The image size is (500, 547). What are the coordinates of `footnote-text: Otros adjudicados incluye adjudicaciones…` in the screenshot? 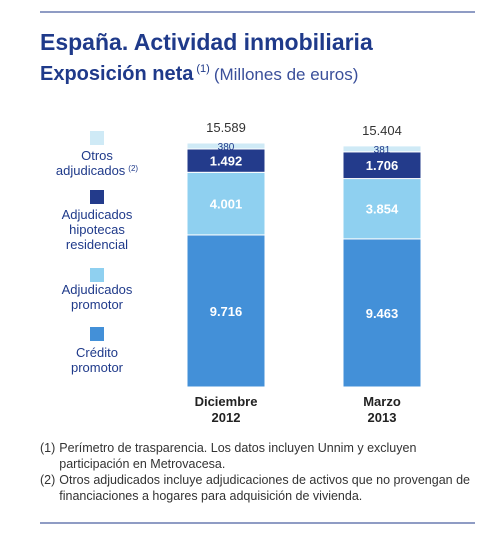 It's located at (264, 488).